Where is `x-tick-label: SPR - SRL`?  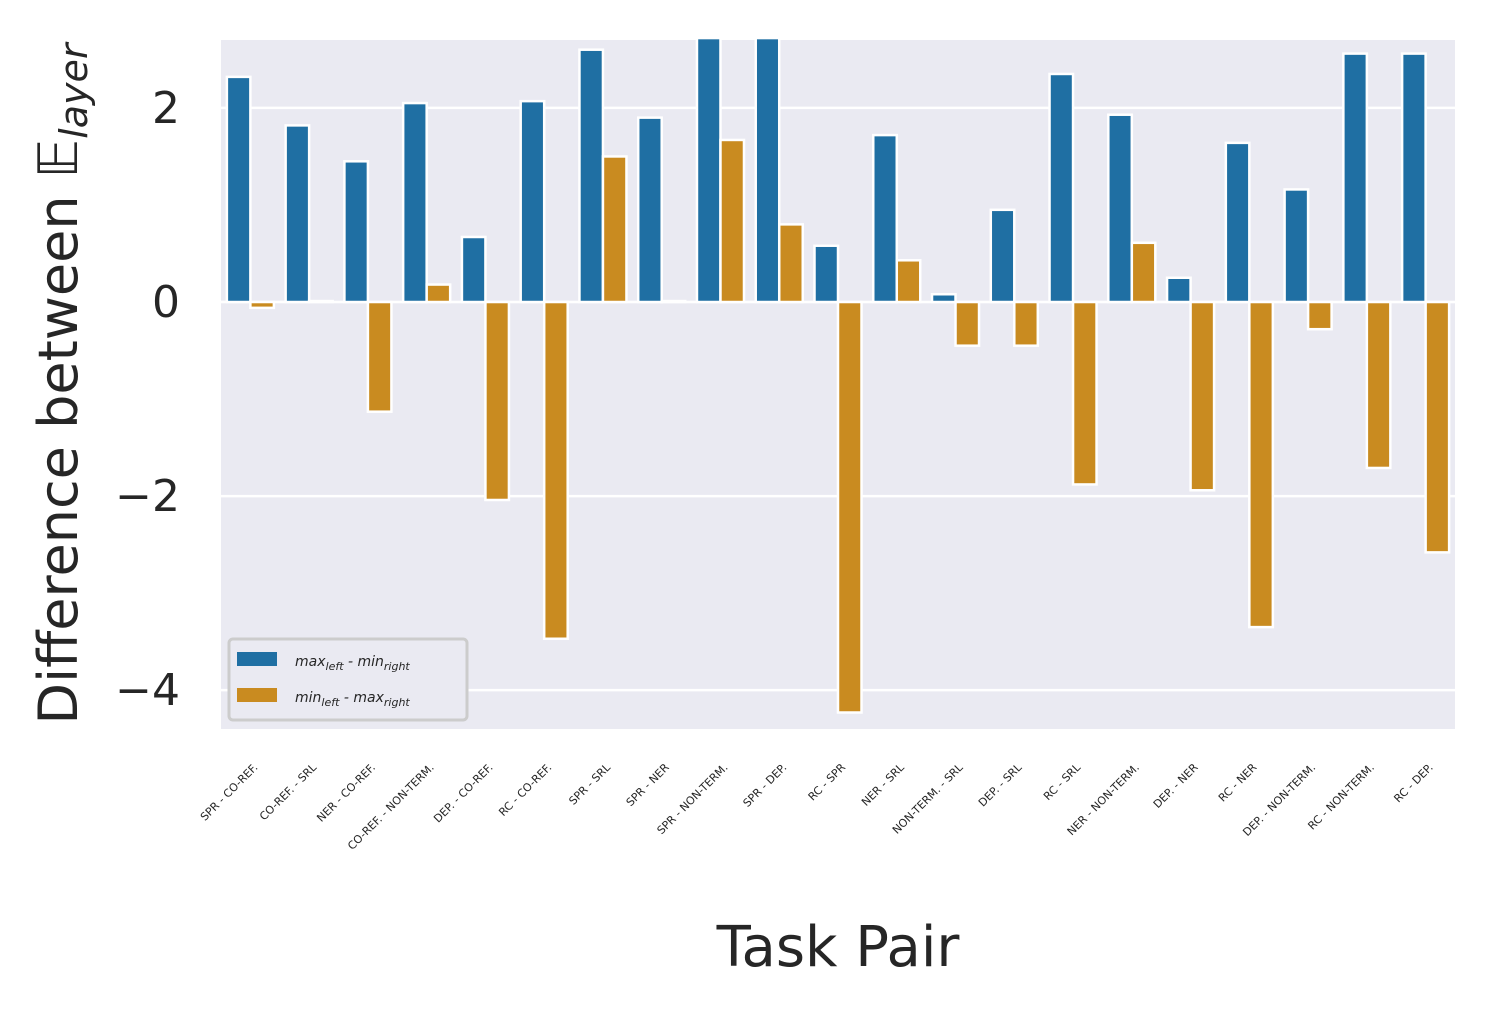
x-tick-label: SPR - SRL is located at coordinates (589, 783).